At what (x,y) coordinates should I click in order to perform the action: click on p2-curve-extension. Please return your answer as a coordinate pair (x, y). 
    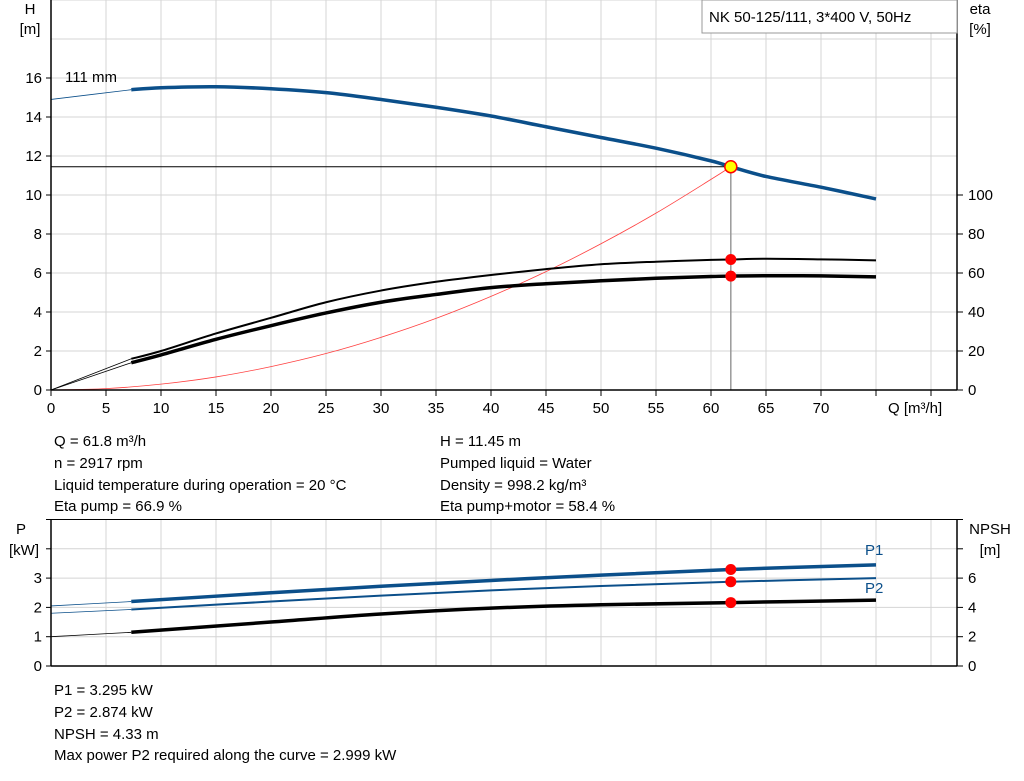
    Looking at the image, I should click on (91, 611).